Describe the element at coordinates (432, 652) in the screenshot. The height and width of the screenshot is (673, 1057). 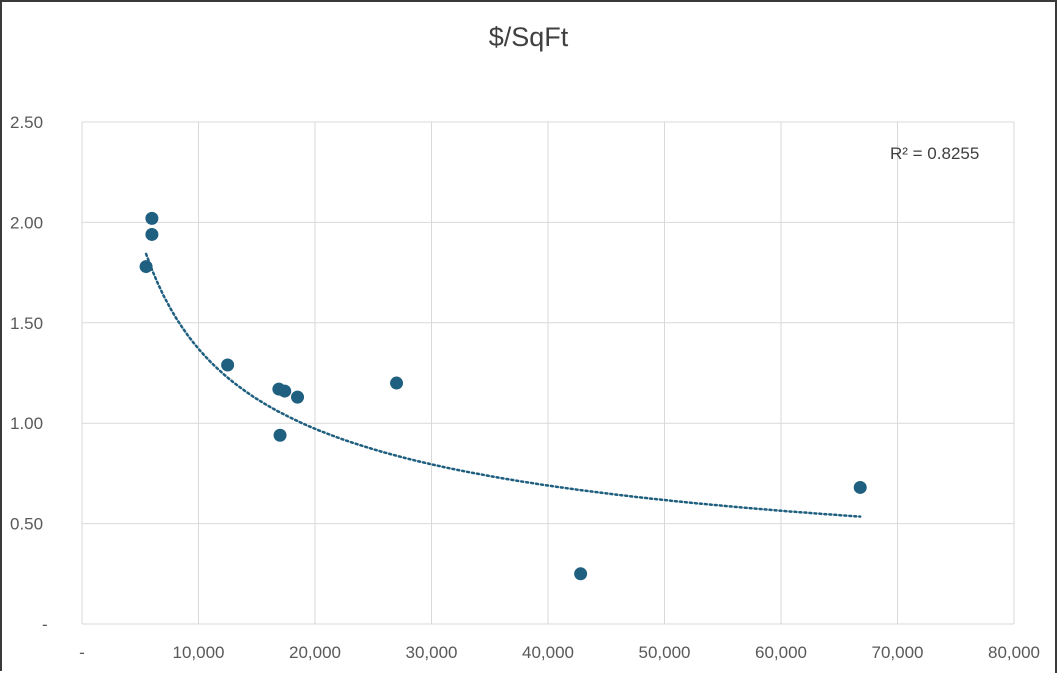
I see `x-tick-label: 30,000` at that location.